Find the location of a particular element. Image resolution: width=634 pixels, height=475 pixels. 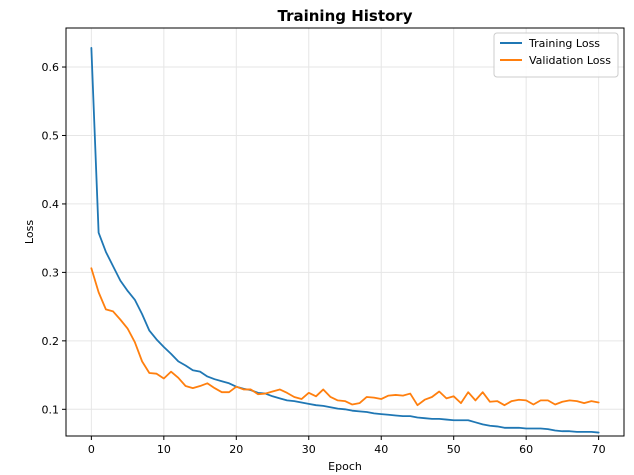

legend: Training Loss Validation Loss is located at coordinates (556, 55).